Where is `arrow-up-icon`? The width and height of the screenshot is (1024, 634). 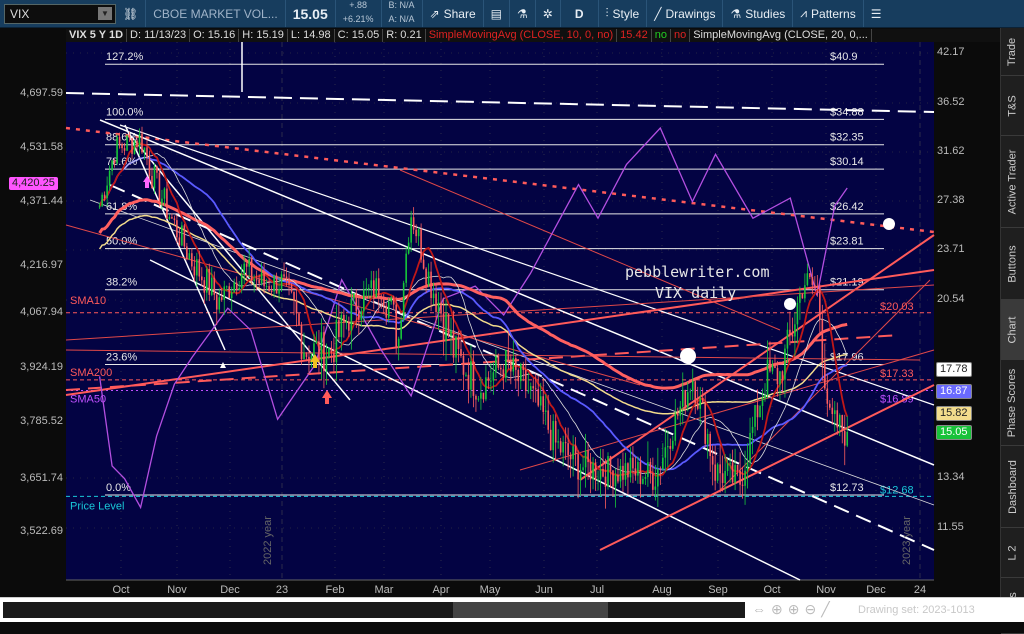
arrow-up-icon is located at coordinates (147, 182).